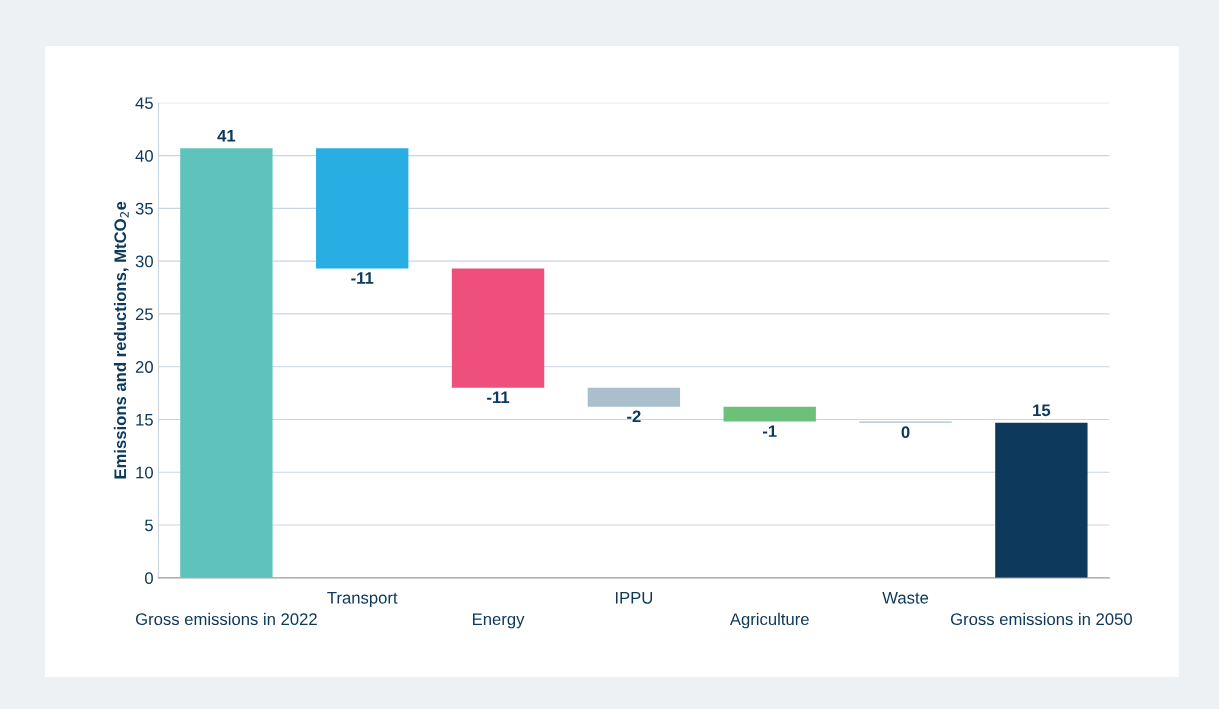 The image size is (1219, 709). What do you see at coordinates (769, 431) in the screenshot?
I see `data-label: -1` at bounding box center [769, 431].